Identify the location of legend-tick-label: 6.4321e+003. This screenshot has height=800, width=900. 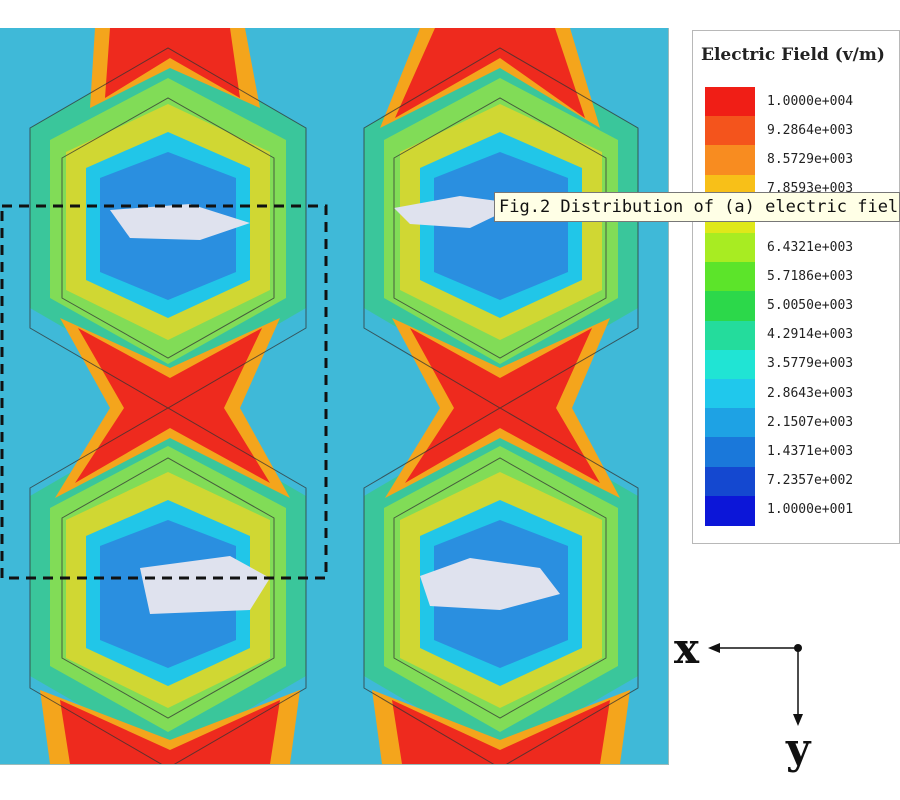
(810, 247).